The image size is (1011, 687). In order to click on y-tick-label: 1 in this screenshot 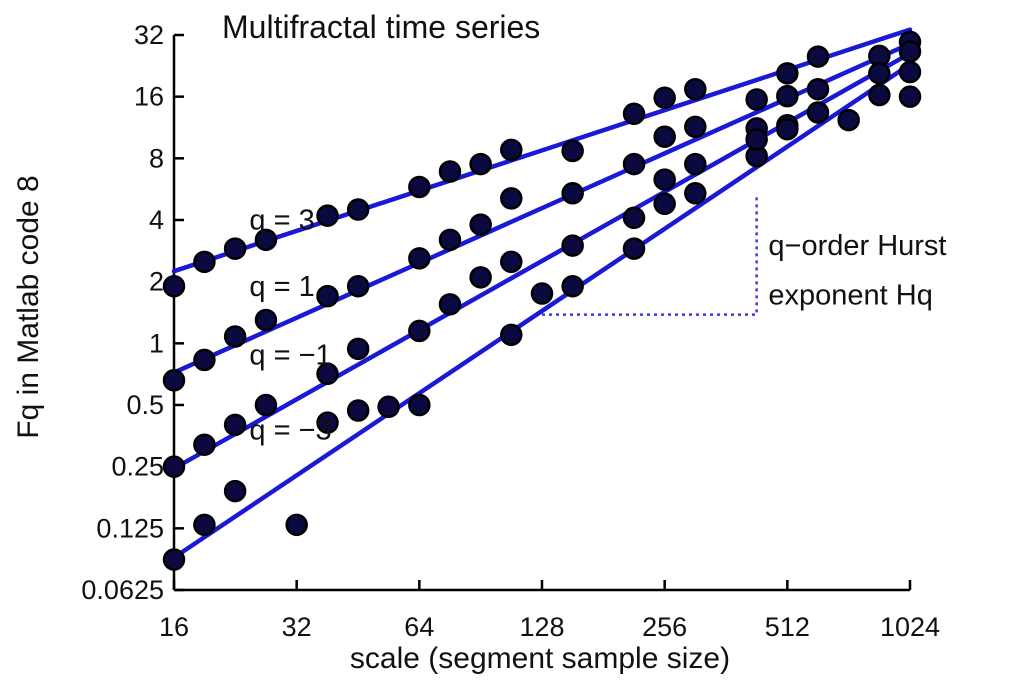, I will do `click(156, 343)`.